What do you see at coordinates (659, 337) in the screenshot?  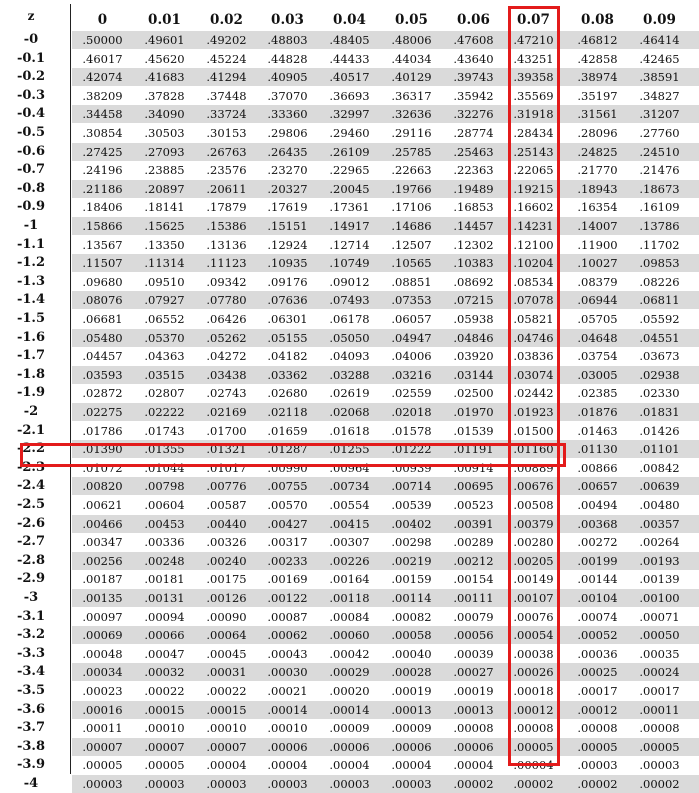 I see `probability-cell: .04551` at bounding box center [659, 337].